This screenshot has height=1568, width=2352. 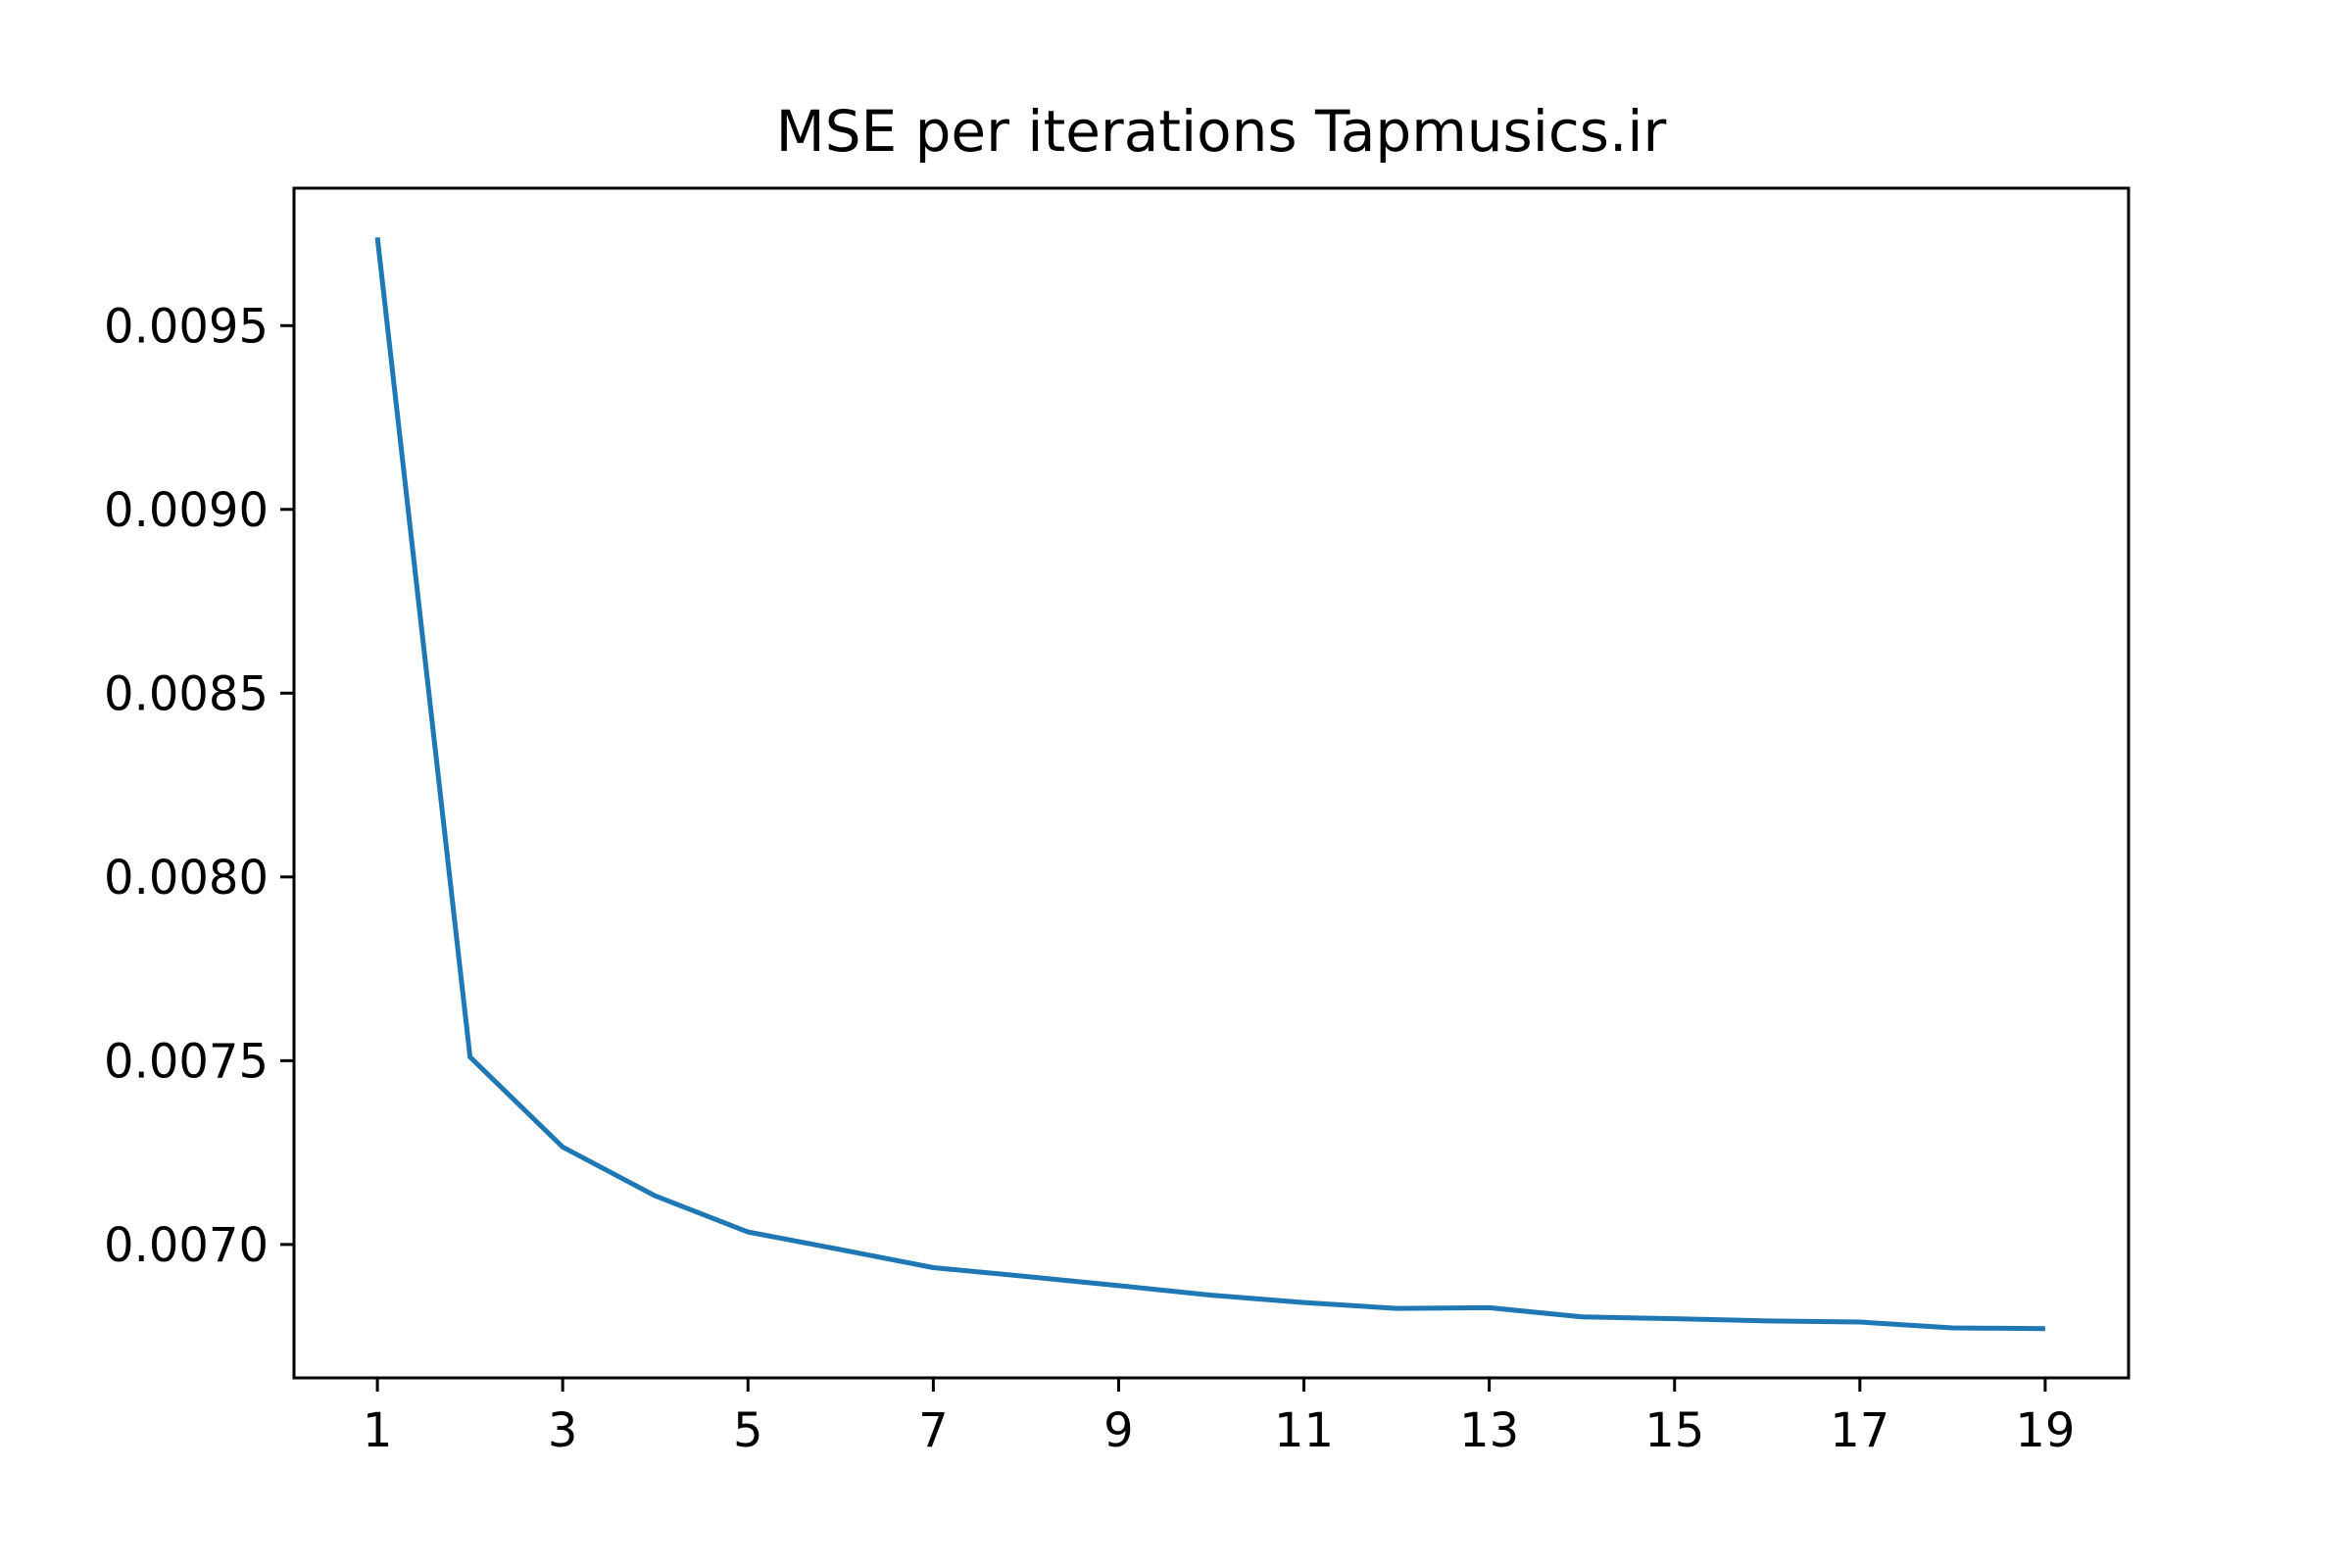 What do you see at coordinates (1221, 131) in the screenshot?
I see `chart-title: MSE per iterations Tapmusics.ir` at bounding box center [1221, 131].